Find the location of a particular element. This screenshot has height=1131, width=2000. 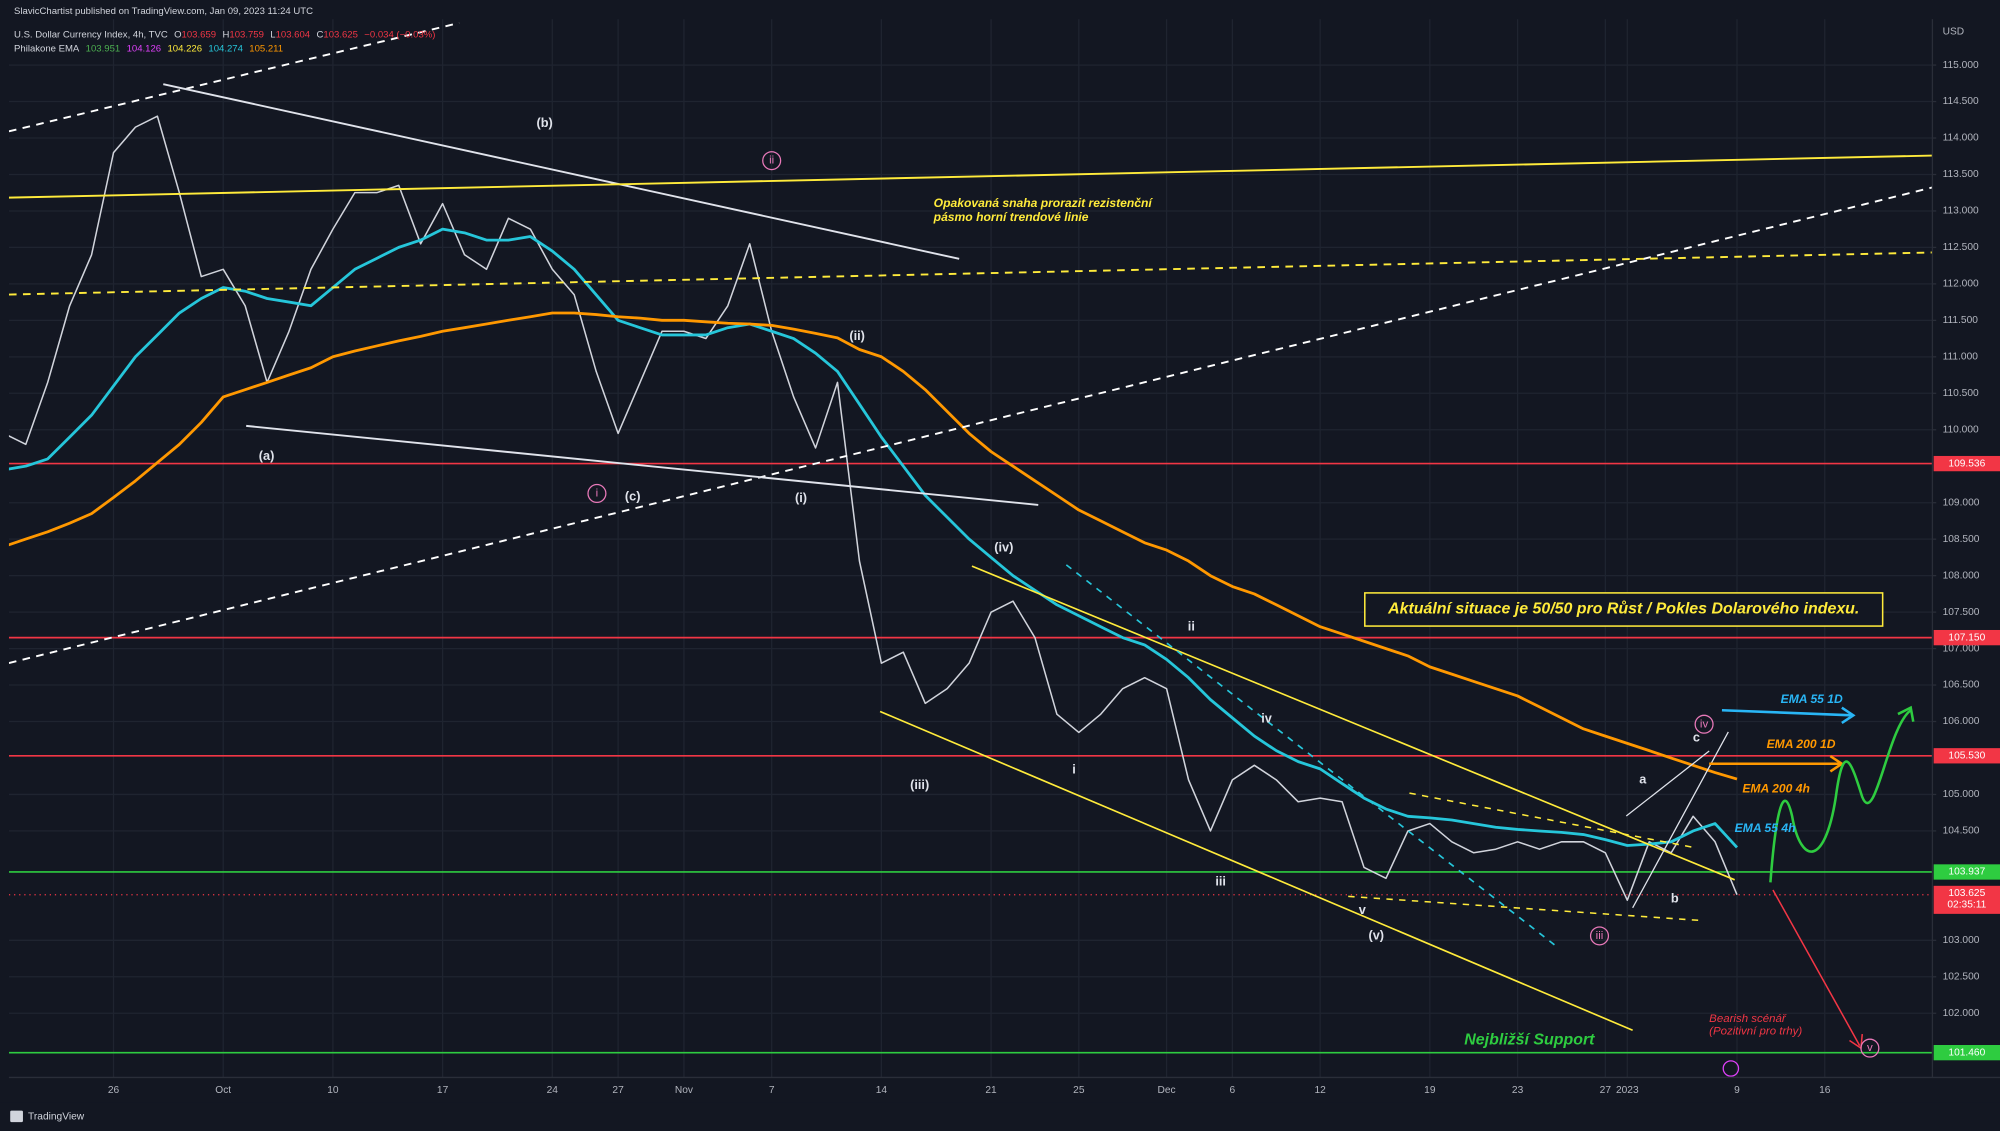

wave-label: v is located at coordinates (1363, 909).